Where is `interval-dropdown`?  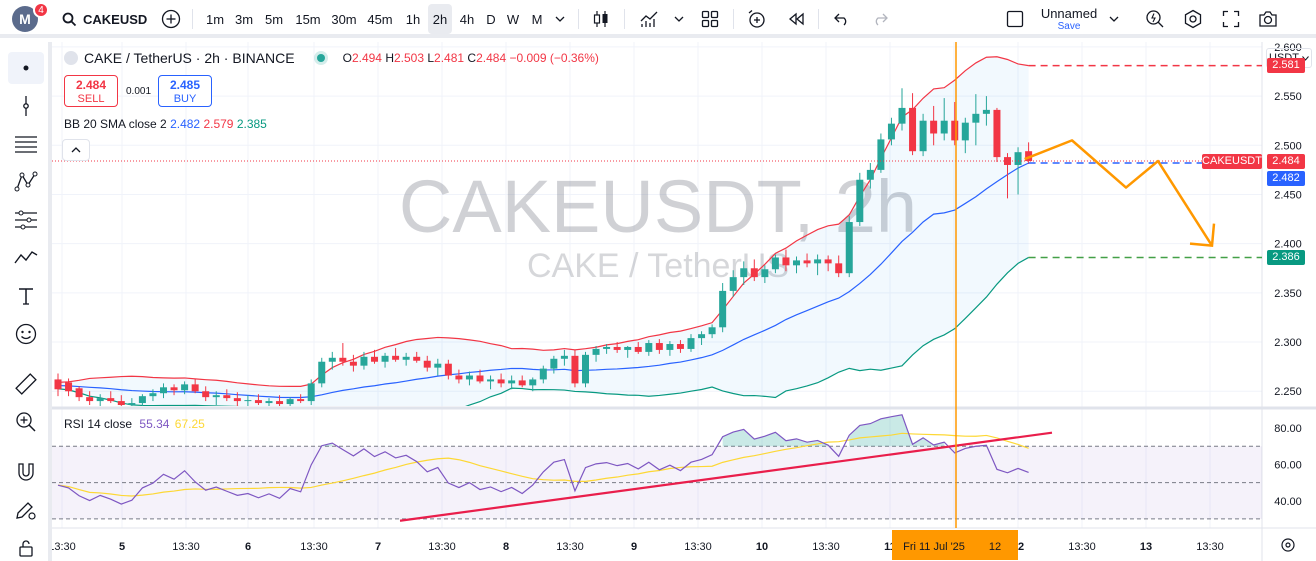
interval-dropdown is located at coordinates (560, 19).